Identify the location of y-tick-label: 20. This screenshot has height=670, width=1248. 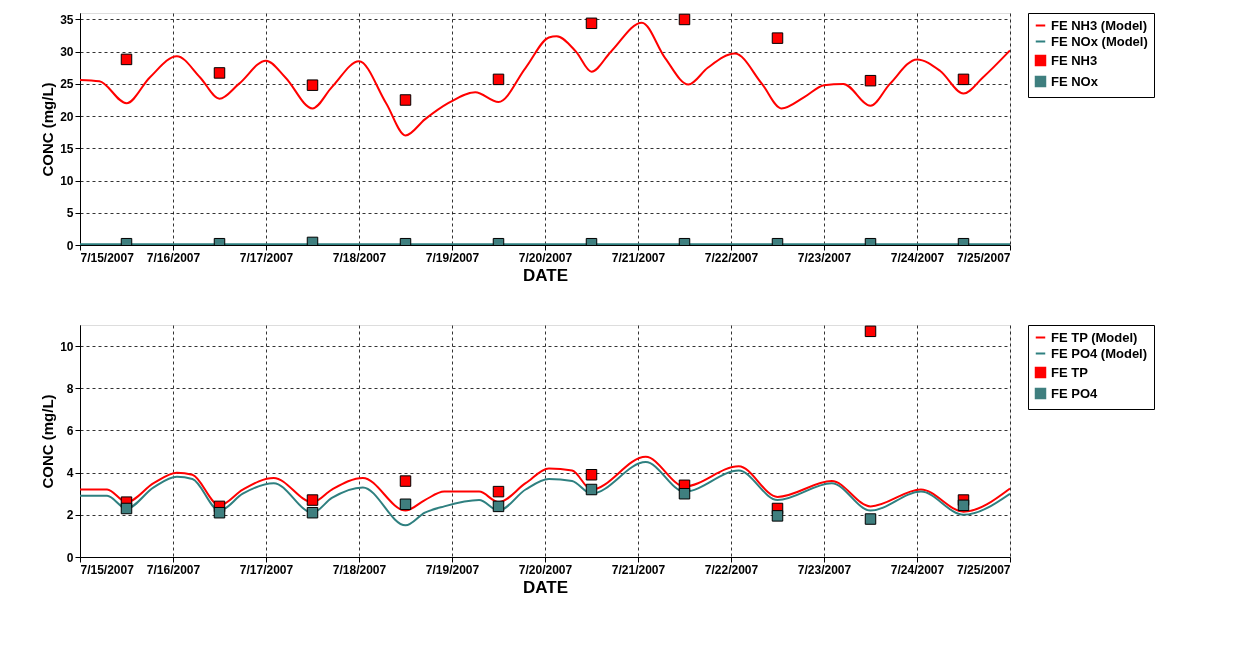
(67, 116).